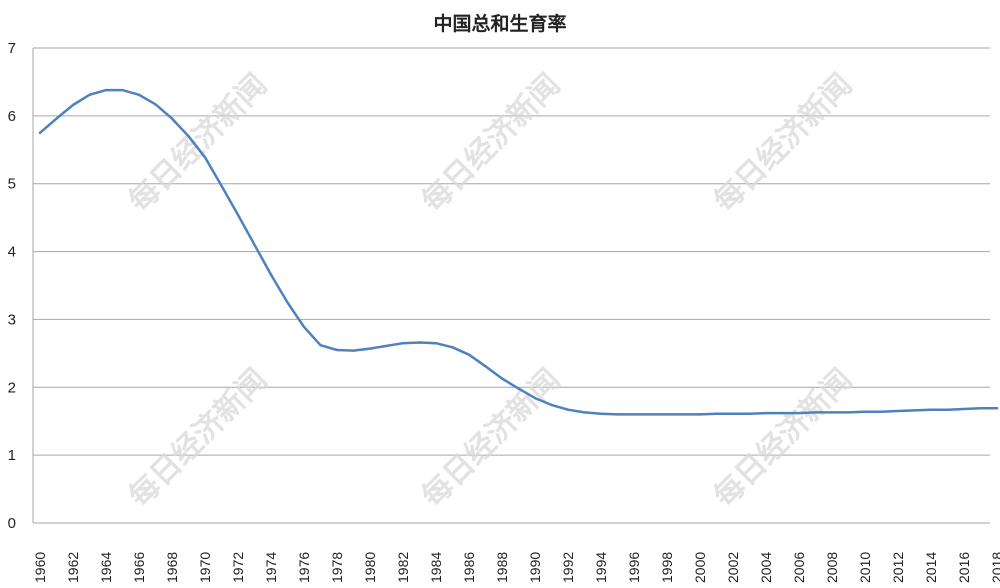 This screenshot has width=1000, height=588. What do you see at coordinates (502, 567) in the screenshot?
I see `x-tick-label: 1988` at bounding box center [502, 567].